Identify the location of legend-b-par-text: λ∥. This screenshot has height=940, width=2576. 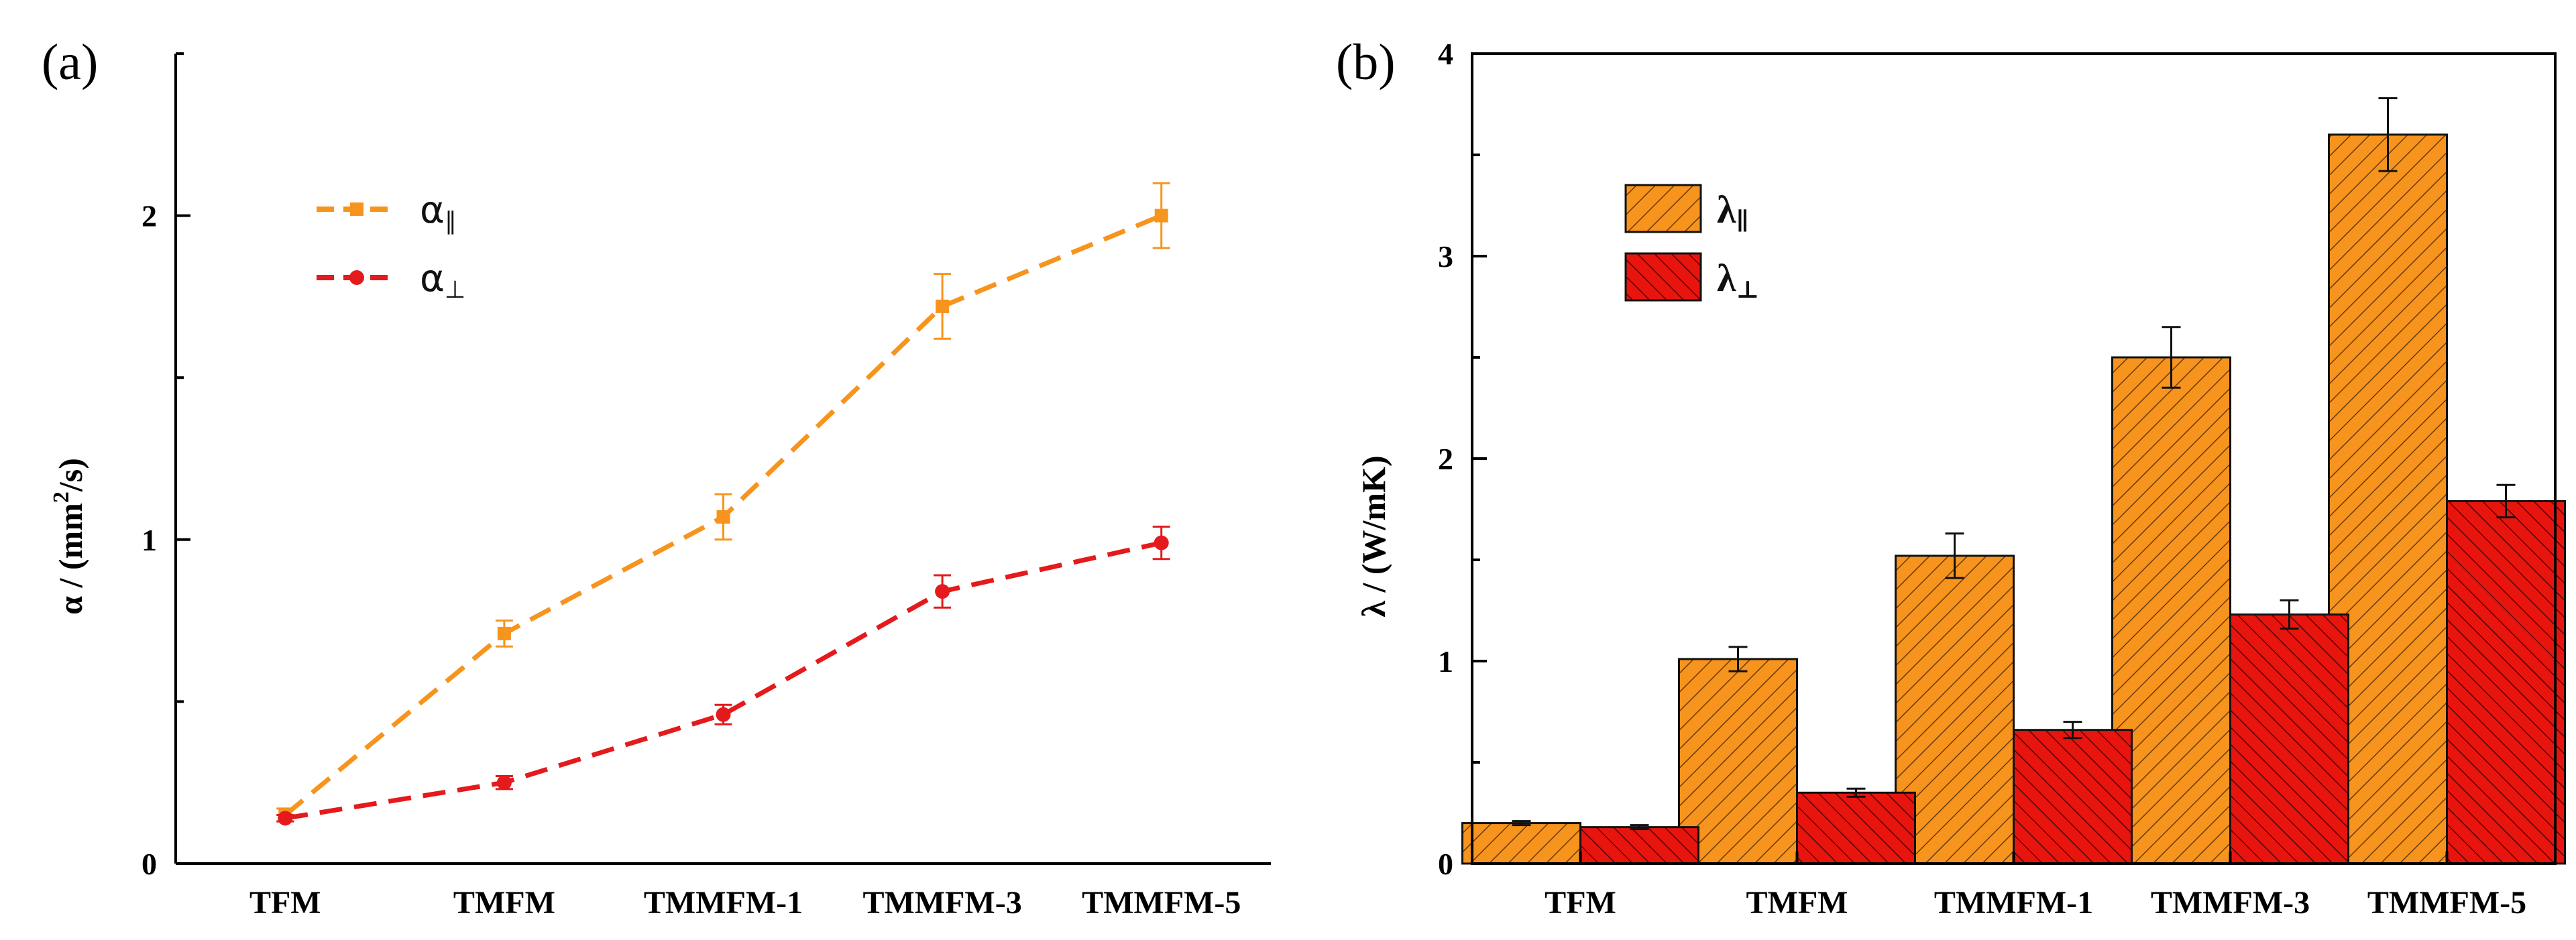
(1733, 211).